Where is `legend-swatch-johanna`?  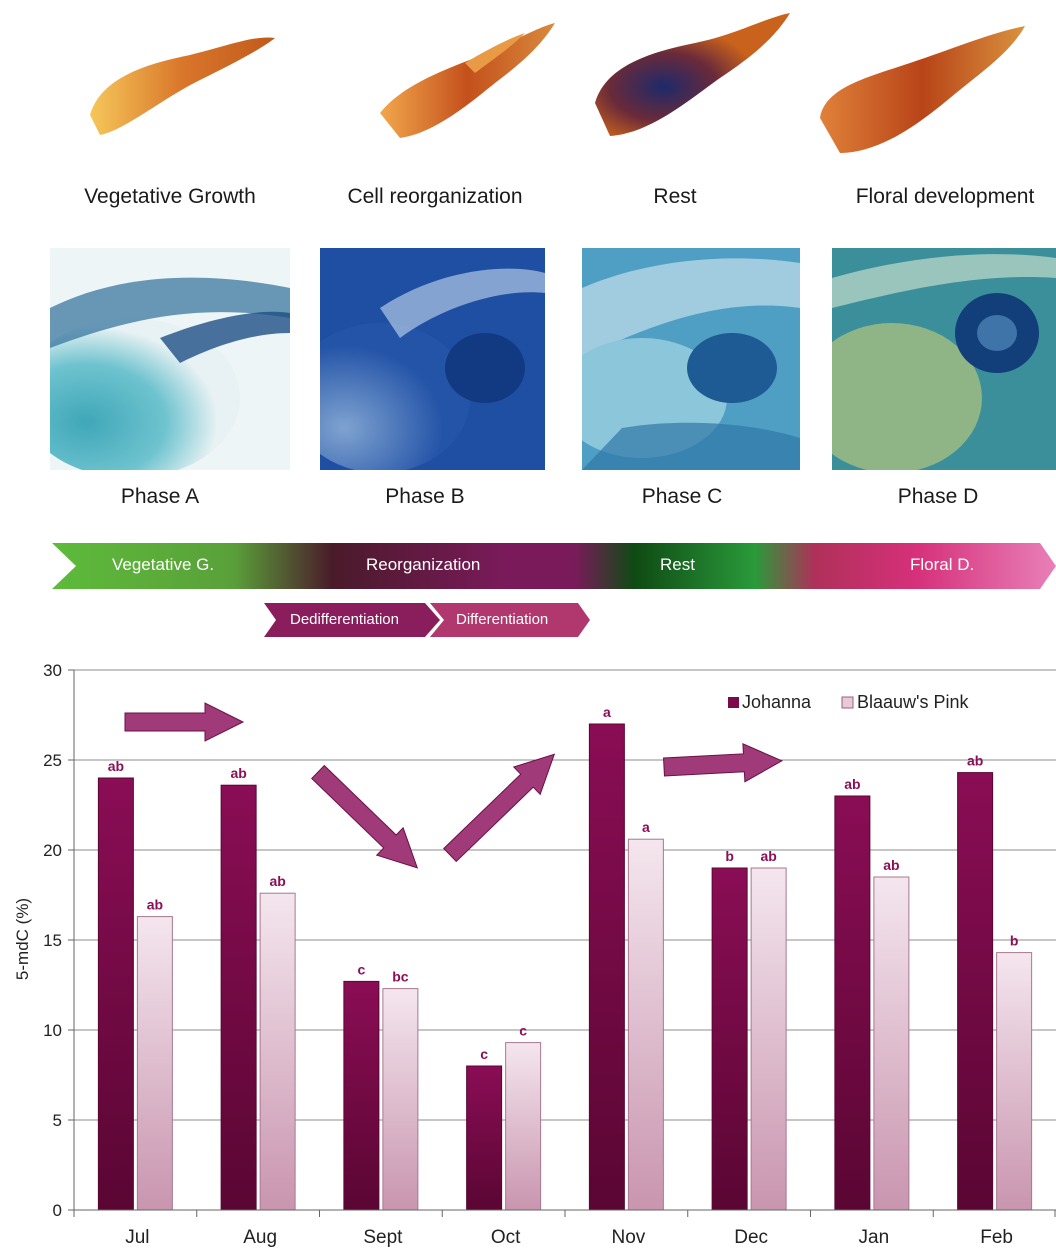 legend-swatch-johanna is located at coordinates (733, 702).